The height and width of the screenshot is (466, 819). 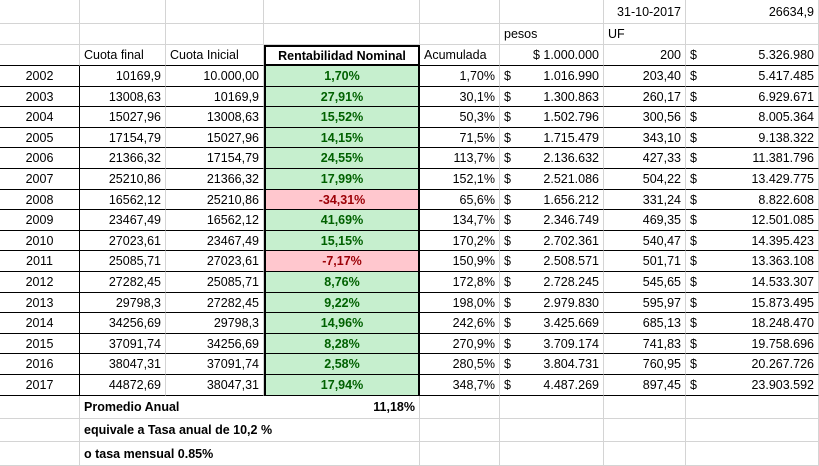 What do you see at coordinates (645, 76) in the screenshot?
I see `uf-cell: 203,40` at bounding box center [645, 76].